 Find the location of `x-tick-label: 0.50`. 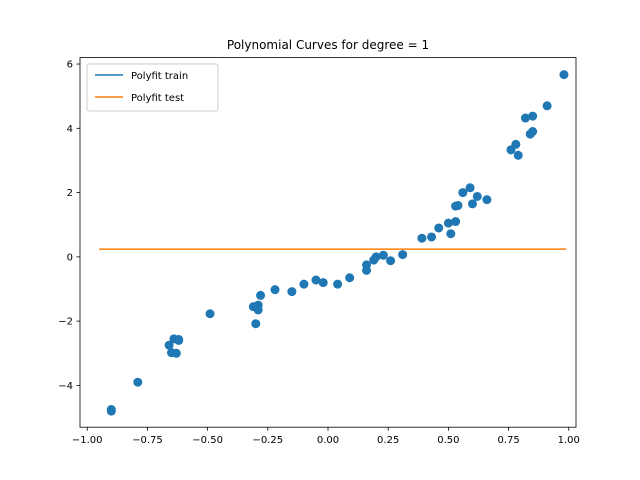

x-tick-label: 0.50 is located at coordinates (448, 440).